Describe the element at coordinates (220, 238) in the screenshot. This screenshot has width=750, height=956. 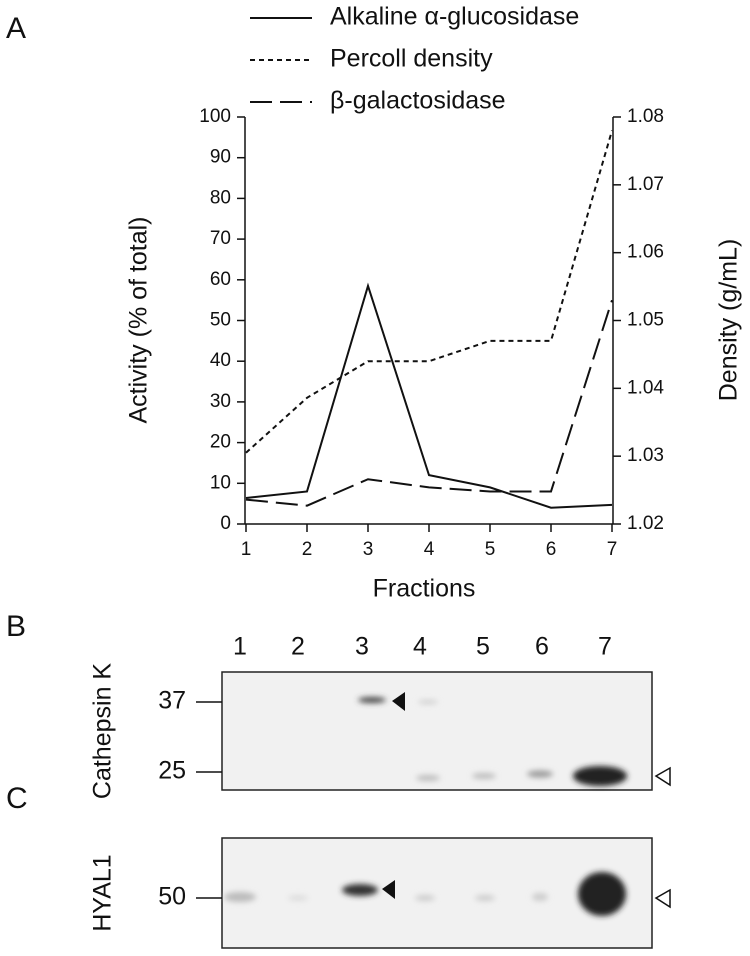
I see `y-tick-label: 70` at that location.